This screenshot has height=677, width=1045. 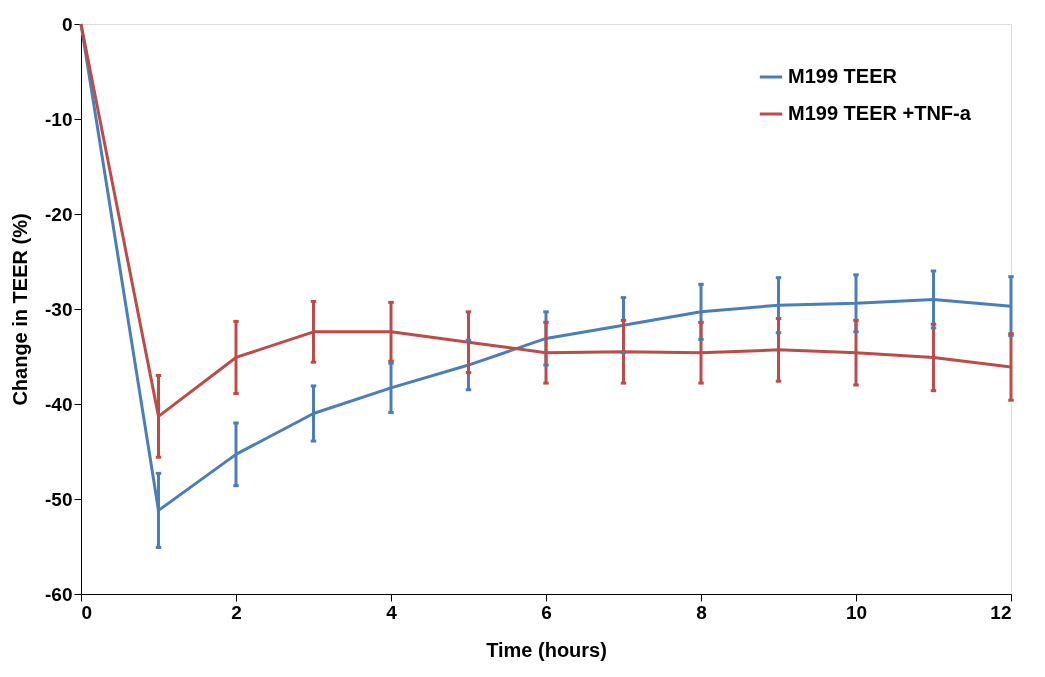 I want to click on x-tick-label: 8, so click(x=701, y=612).